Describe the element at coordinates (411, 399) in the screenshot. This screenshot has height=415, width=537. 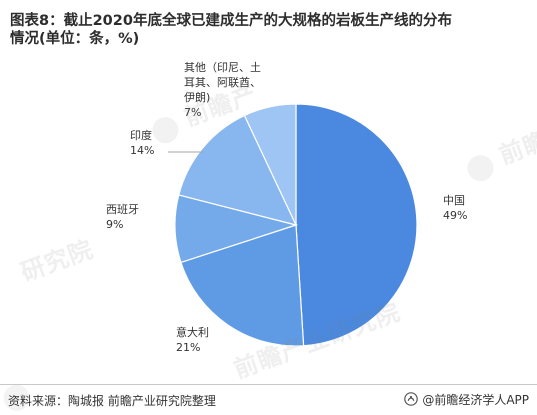
I see `qianzhan-logo-icon` at that location.